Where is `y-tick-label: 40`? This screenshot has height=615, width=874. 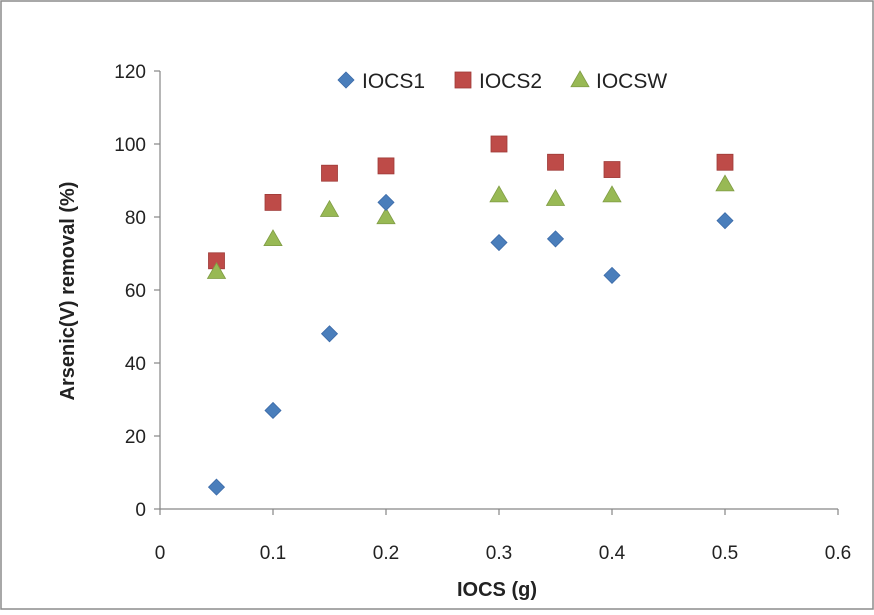
y-tick-label: 40 is located at coordinates (135, 364).